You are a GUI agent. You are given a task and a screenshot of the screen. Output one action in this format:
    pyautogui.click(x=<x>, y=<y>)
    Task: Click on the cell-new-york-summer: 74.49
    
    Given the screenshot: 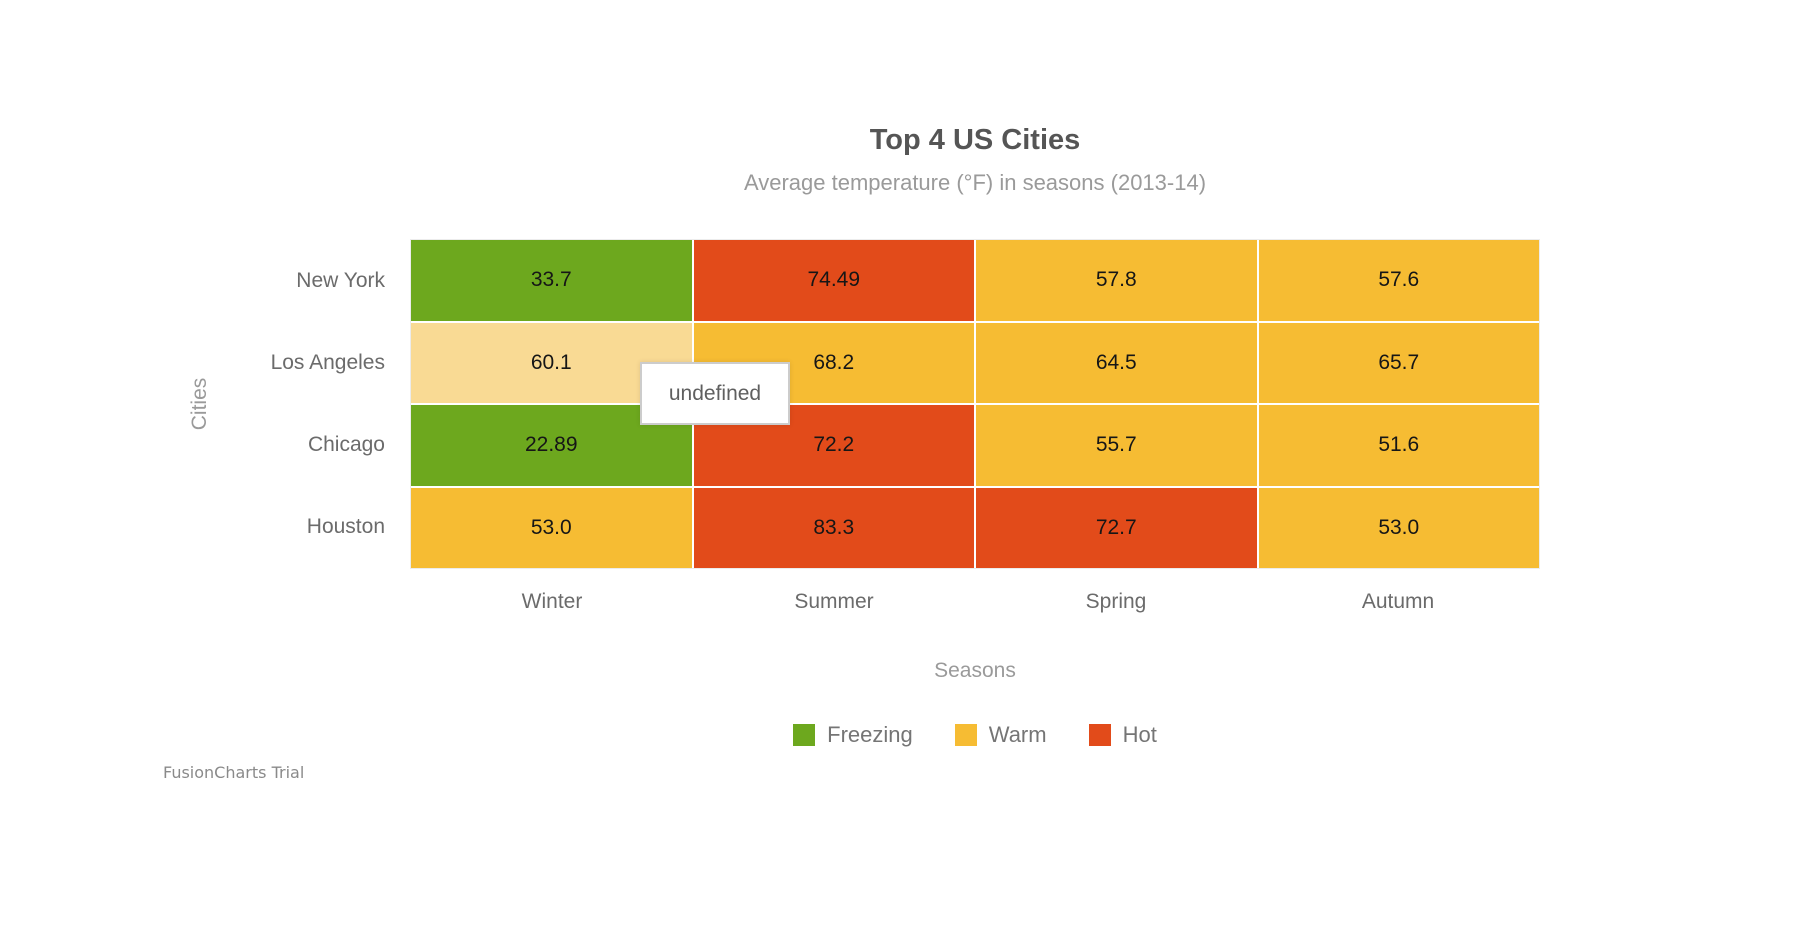 What is the action you would take?
    pyautogui.click(x=833, y=280)
    